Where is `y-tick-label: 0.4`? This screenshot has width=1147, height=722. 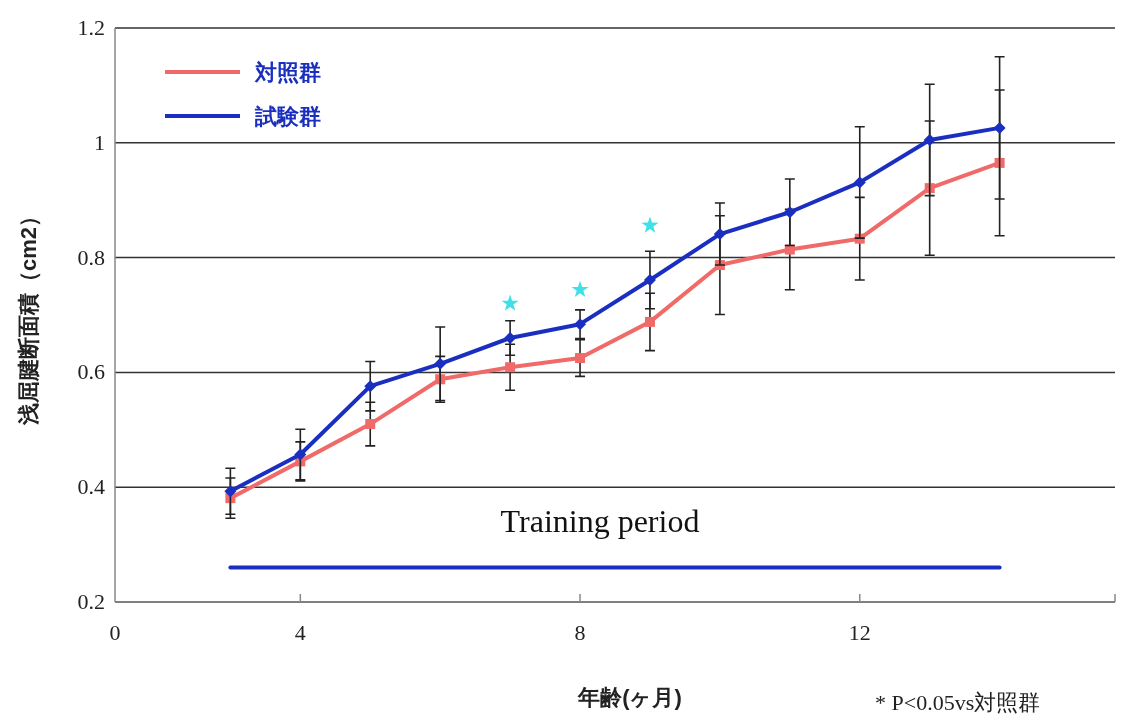
y-tick-label: 0.4 is located at coordinates (91, 487).